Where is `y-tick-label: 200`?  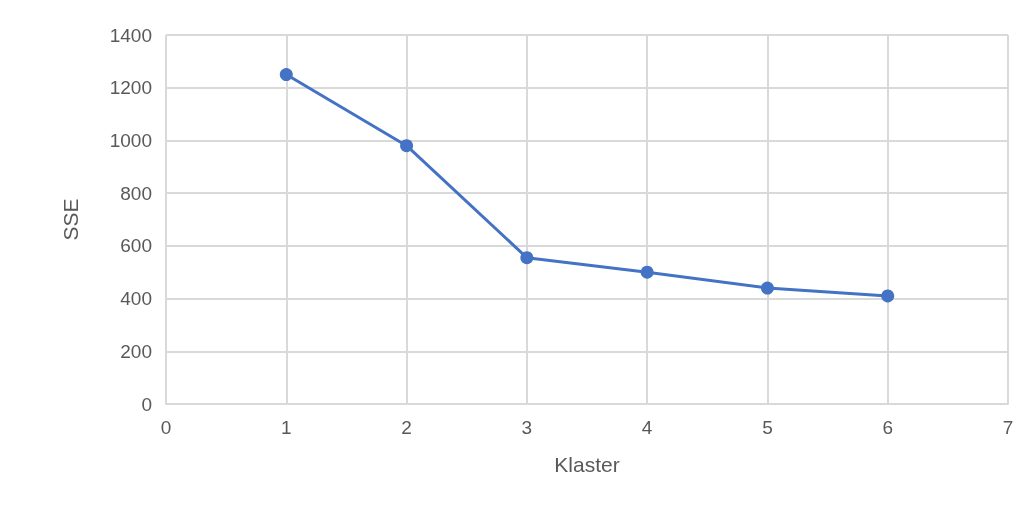 y-tick-label: 200 is located at coordinates (136, 351).